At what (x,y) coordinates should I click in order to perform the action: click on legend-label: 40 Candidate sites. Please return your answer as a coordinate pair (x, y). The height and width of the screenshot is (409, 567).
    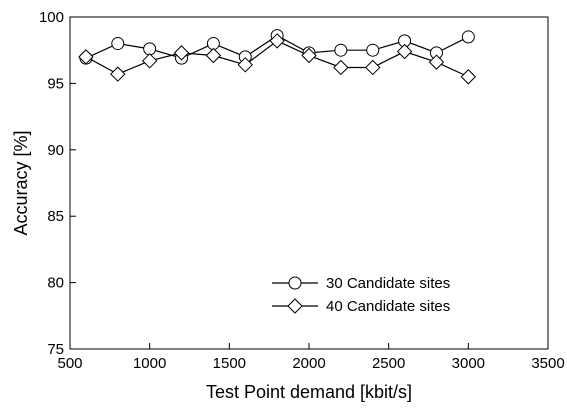
    Looking at the image, I should click on (388, 306).